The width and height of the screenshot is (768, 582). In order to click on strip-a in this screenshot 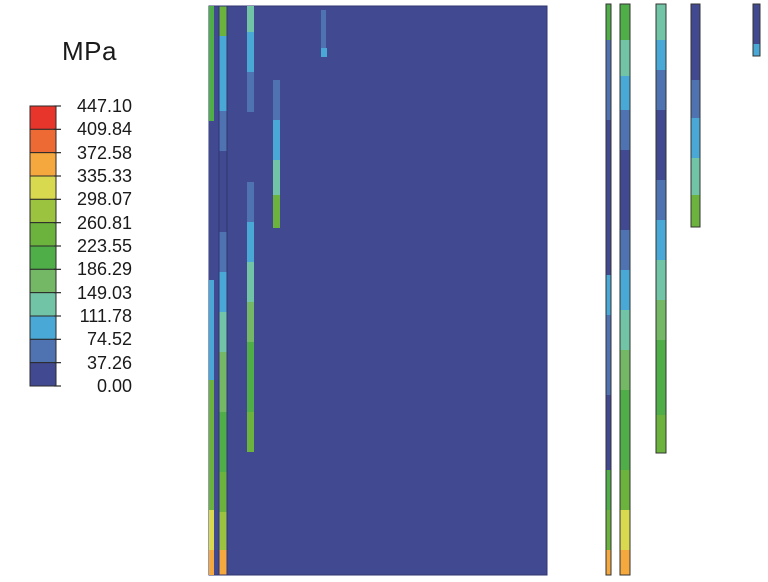, I will do `click(211, 290)`.